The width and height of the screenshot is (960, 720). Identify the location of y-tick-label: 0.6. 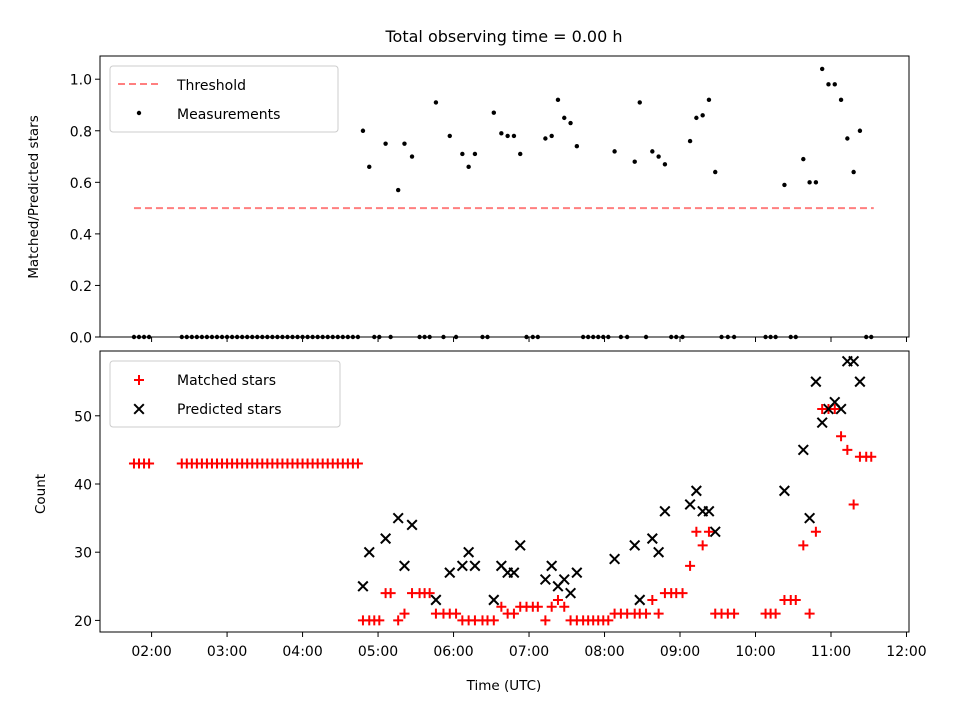
(81, 184).